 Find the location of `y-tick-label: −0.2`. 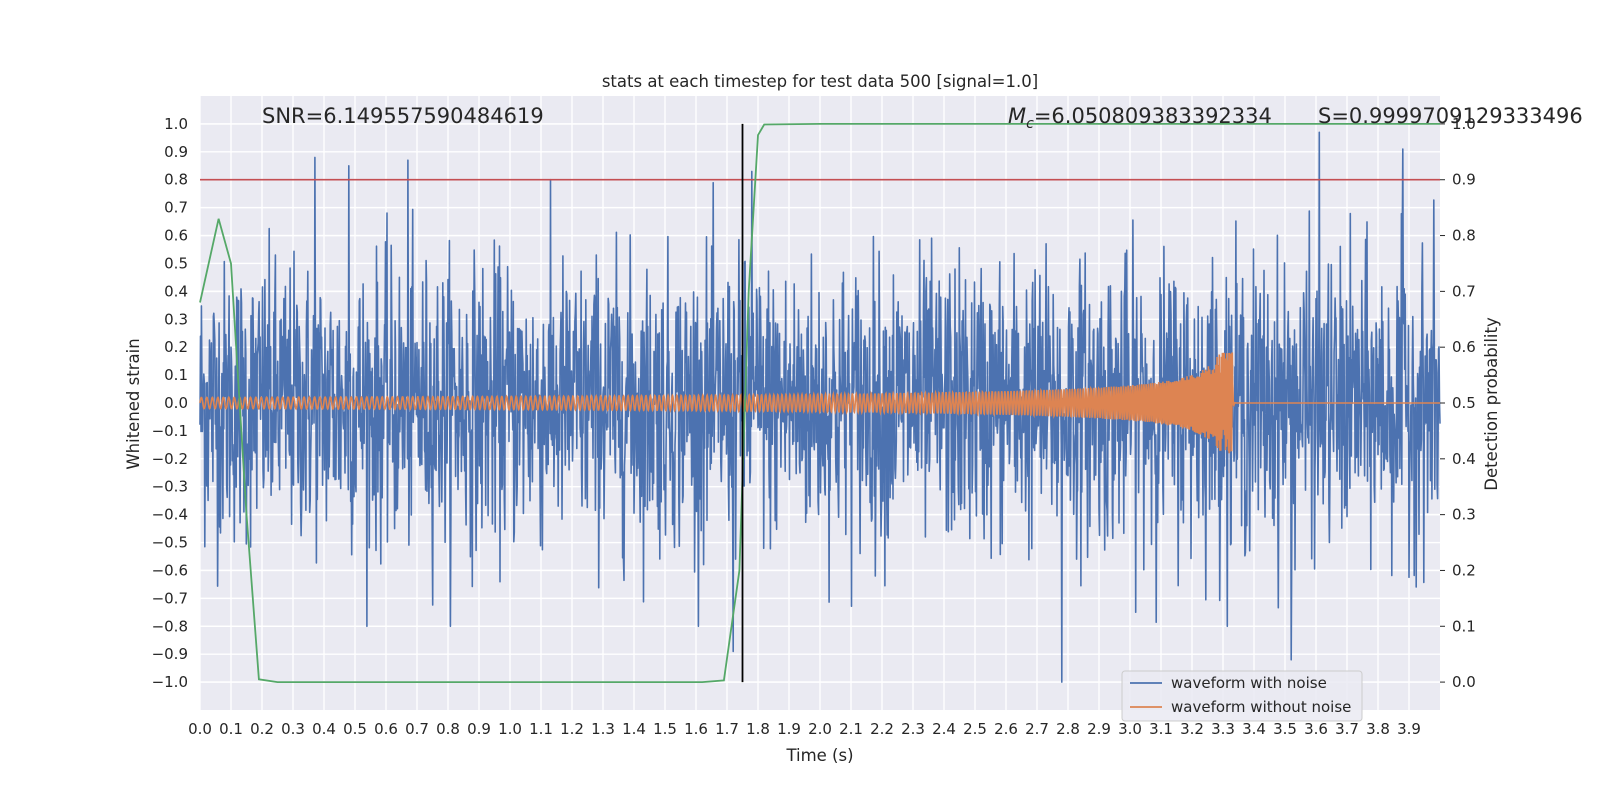

y-tick-label: −0.2 is located at coordinates (170, 459).